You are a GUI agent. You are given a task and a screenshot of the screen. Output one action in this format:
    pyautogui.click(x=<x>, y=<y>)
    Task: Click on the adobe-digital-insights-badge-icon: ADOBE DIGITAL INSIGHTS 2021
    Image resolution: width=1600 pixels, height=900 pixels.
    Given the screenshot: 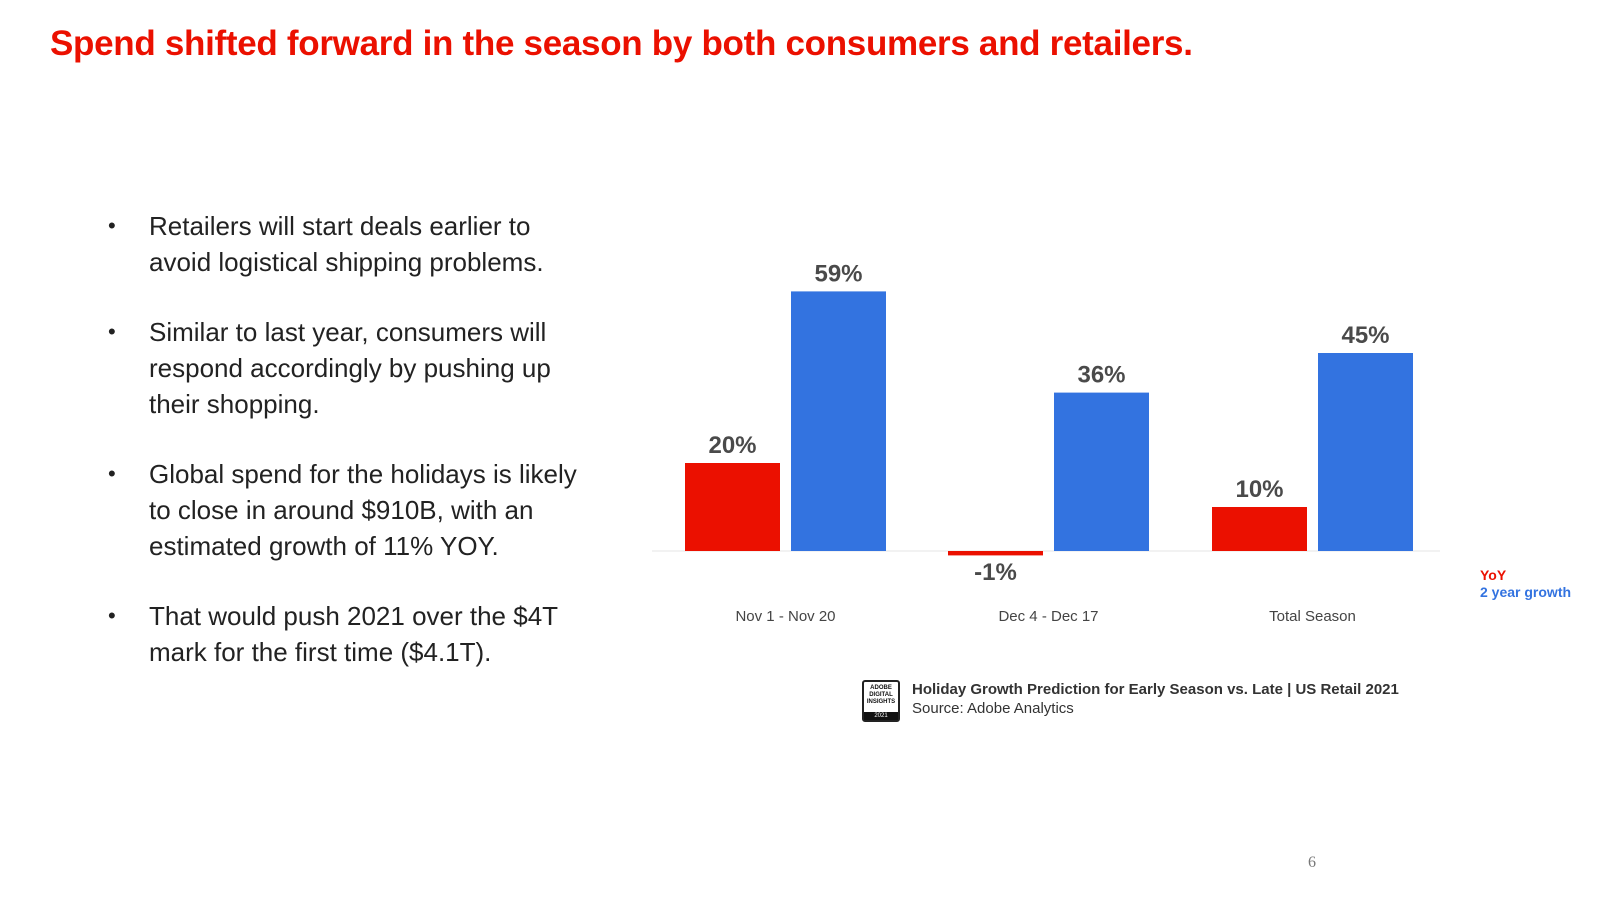 What is the action you would take?
    pyautogui.click(x=881, y=701)
    